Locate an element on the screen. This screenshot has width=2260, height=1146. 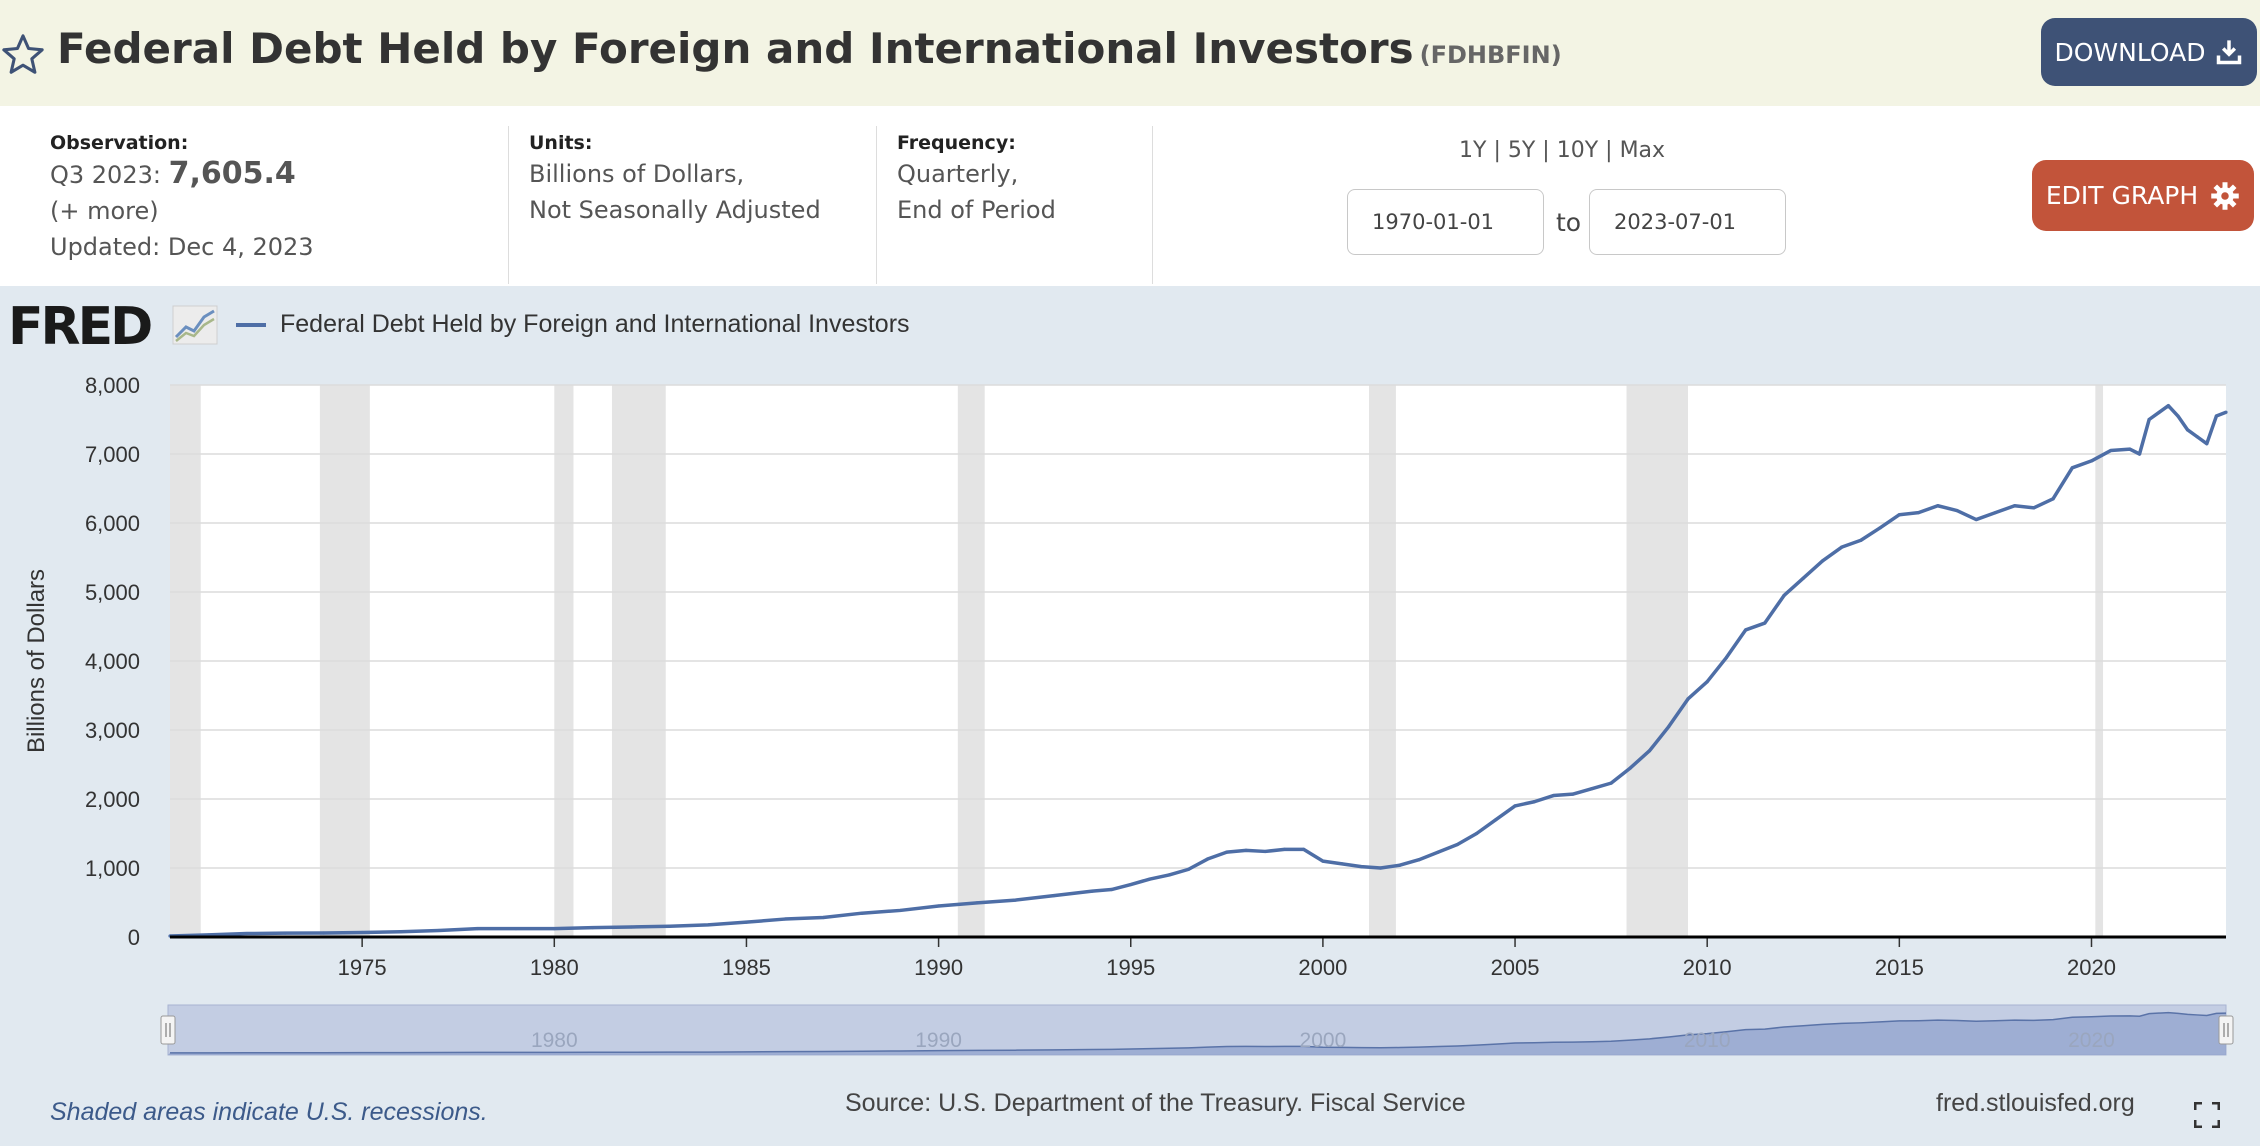
end-date-input: 2023-07-01 is located at coordinates (1687, 222).